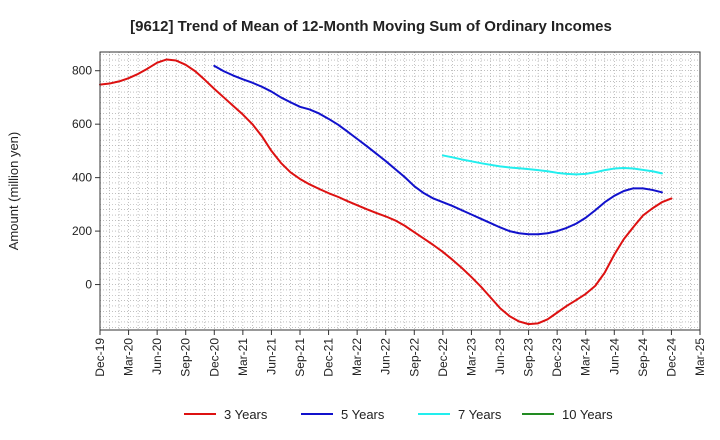  What do you see at coordinates (186, 357) in the screenshot?
I see `x-tick-label: Sep-20` at bounding box center [186, 357].